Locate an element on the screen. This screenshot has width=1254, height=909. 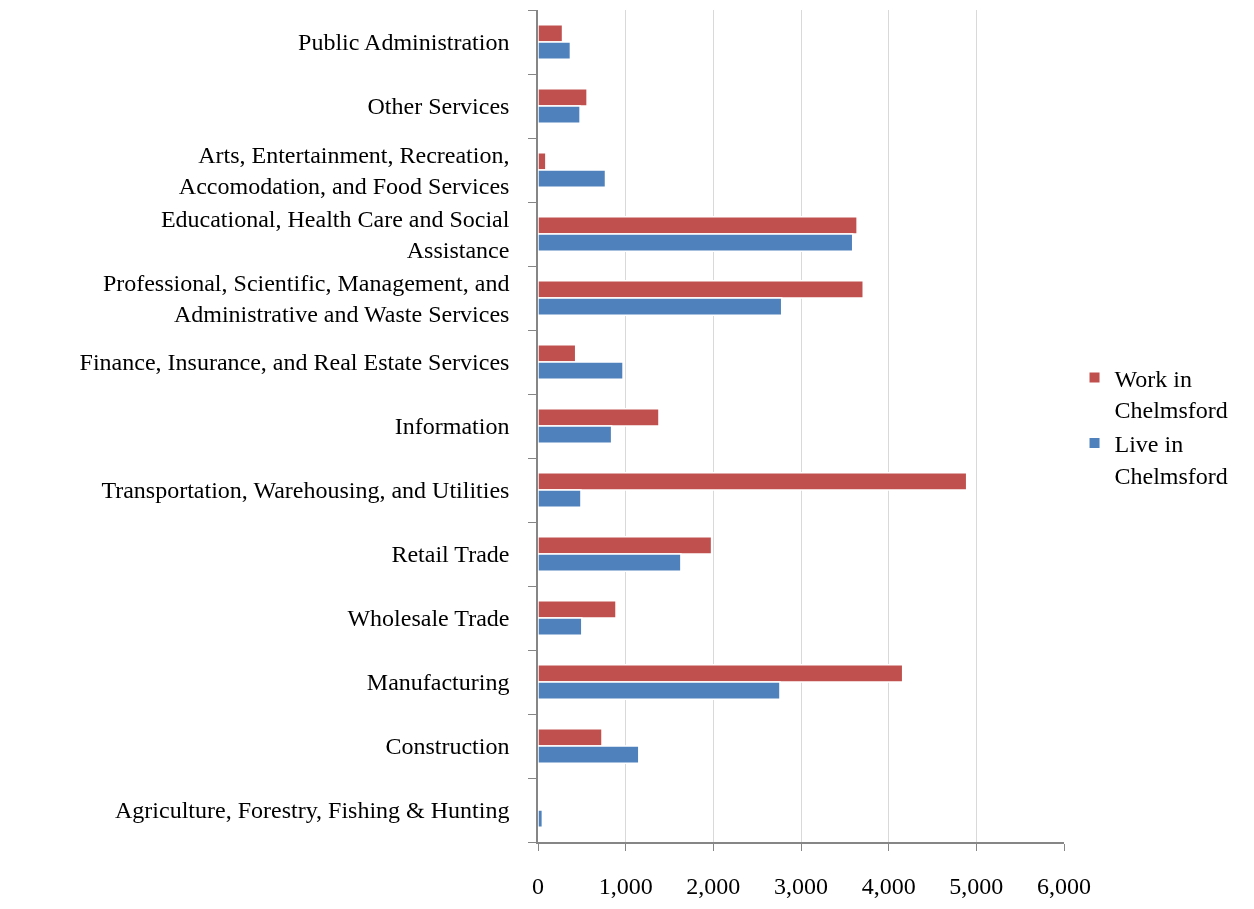
y-tick-label: Manufacturing is located at coordinates (438, 682).